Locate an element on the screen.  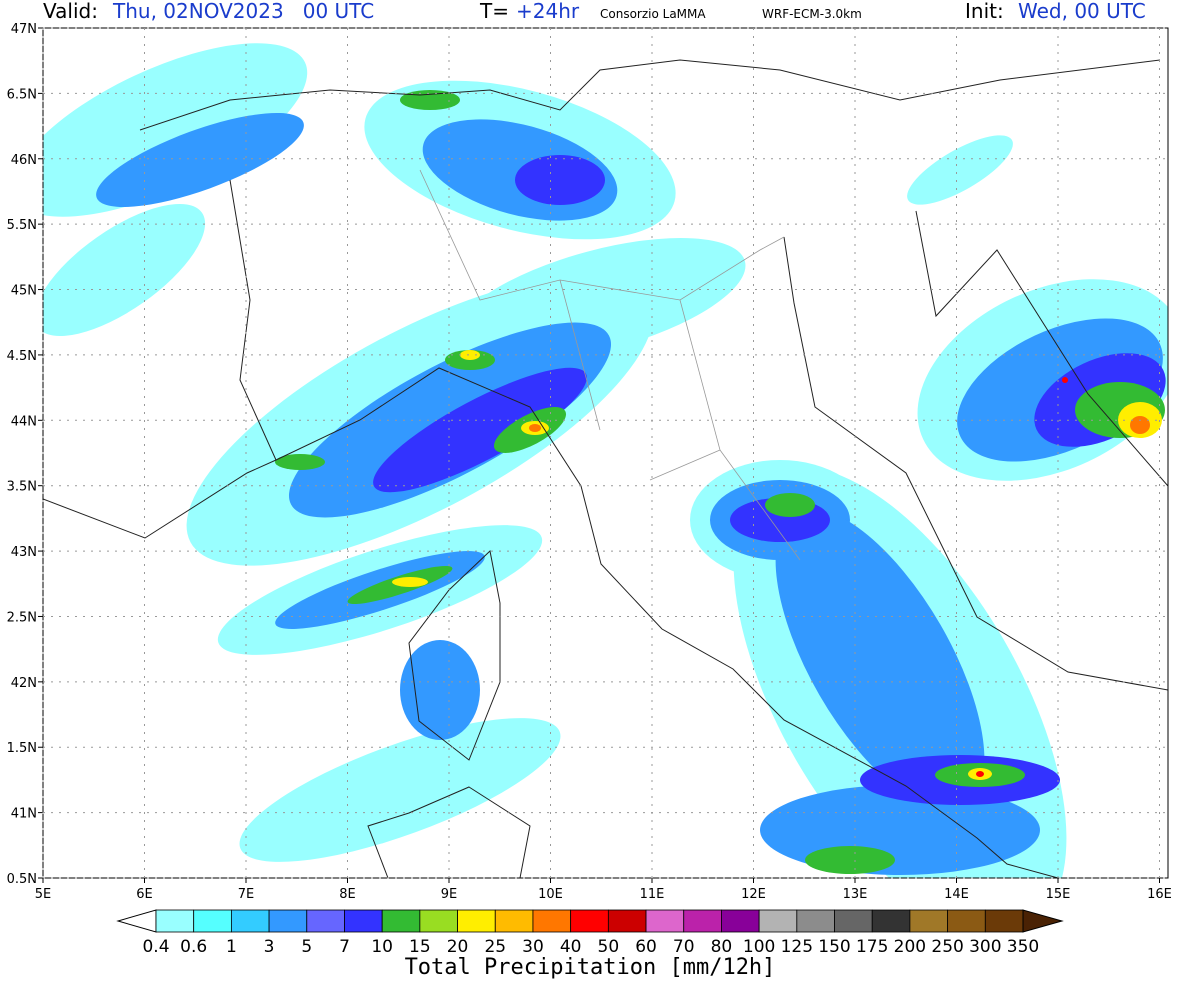
colorbar-label: 5 is located at coordinates (306, 947).